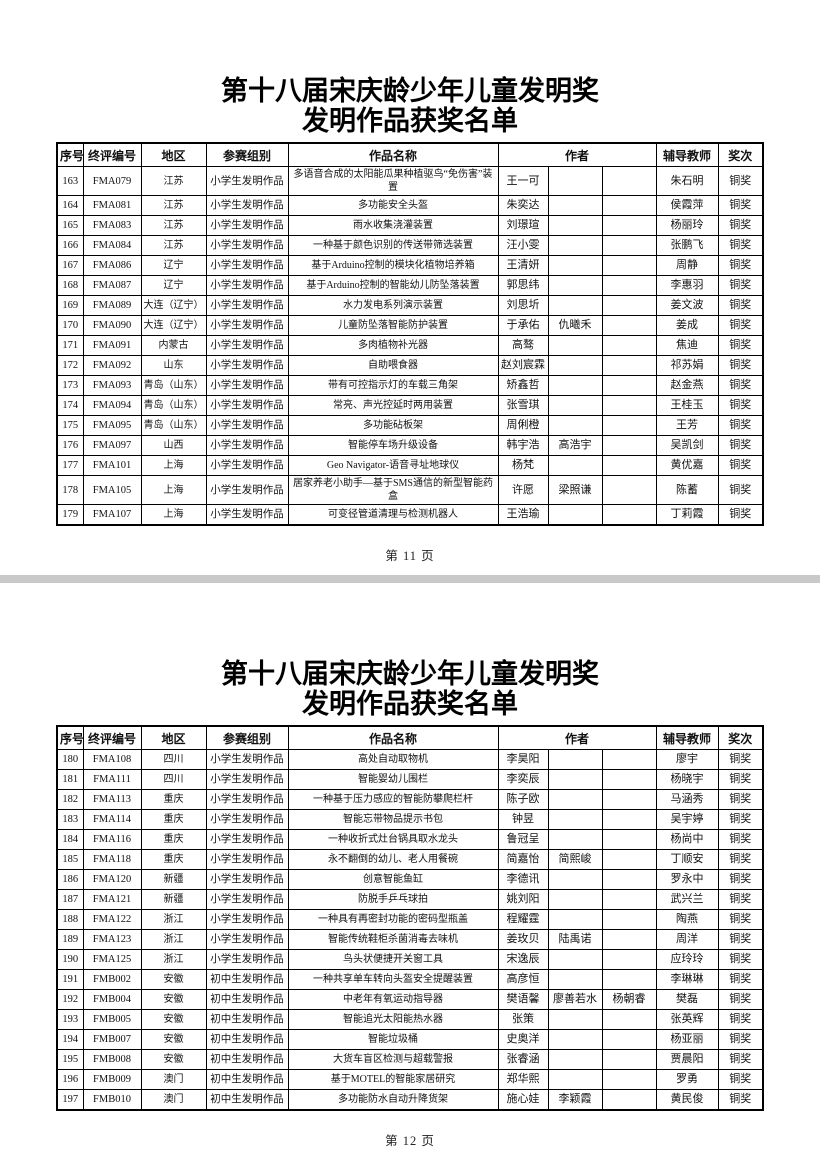 The image size is (820, 1155). I want to click on teacher-cell: 周静, so click(687, 265).